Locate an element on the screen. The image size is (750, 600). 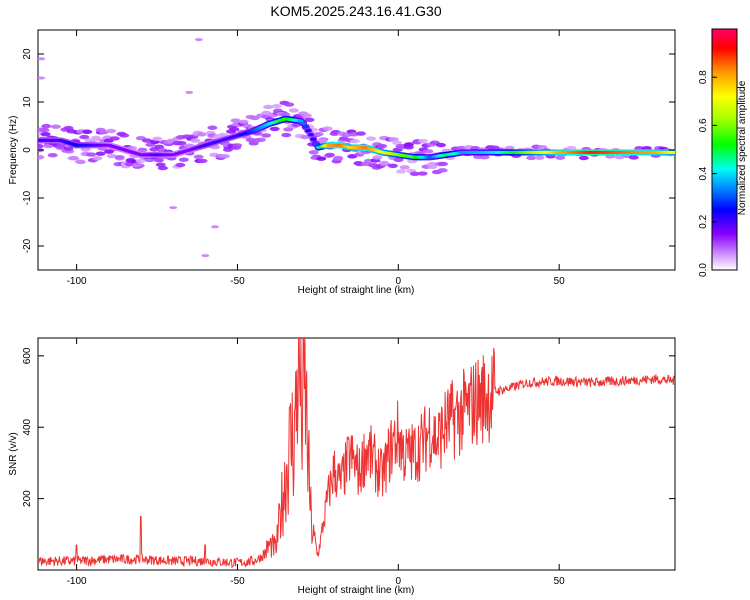
colorbar-gradient is located at coordinates (724, 149).